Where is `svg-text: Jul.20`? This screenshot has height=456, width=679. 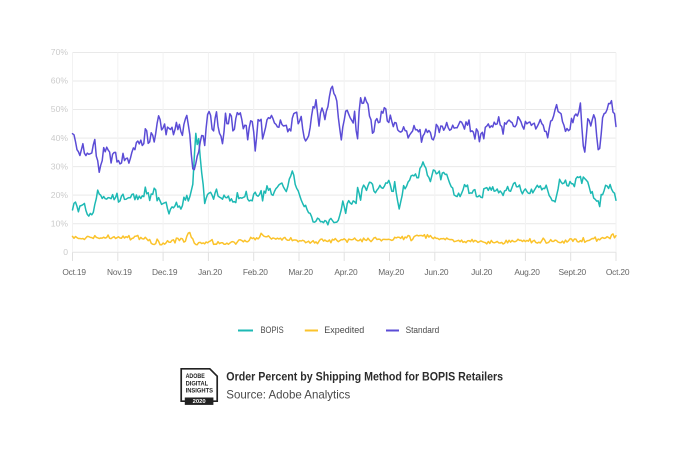
svg-text: Jul.20 is located at coordinates (482, 272).